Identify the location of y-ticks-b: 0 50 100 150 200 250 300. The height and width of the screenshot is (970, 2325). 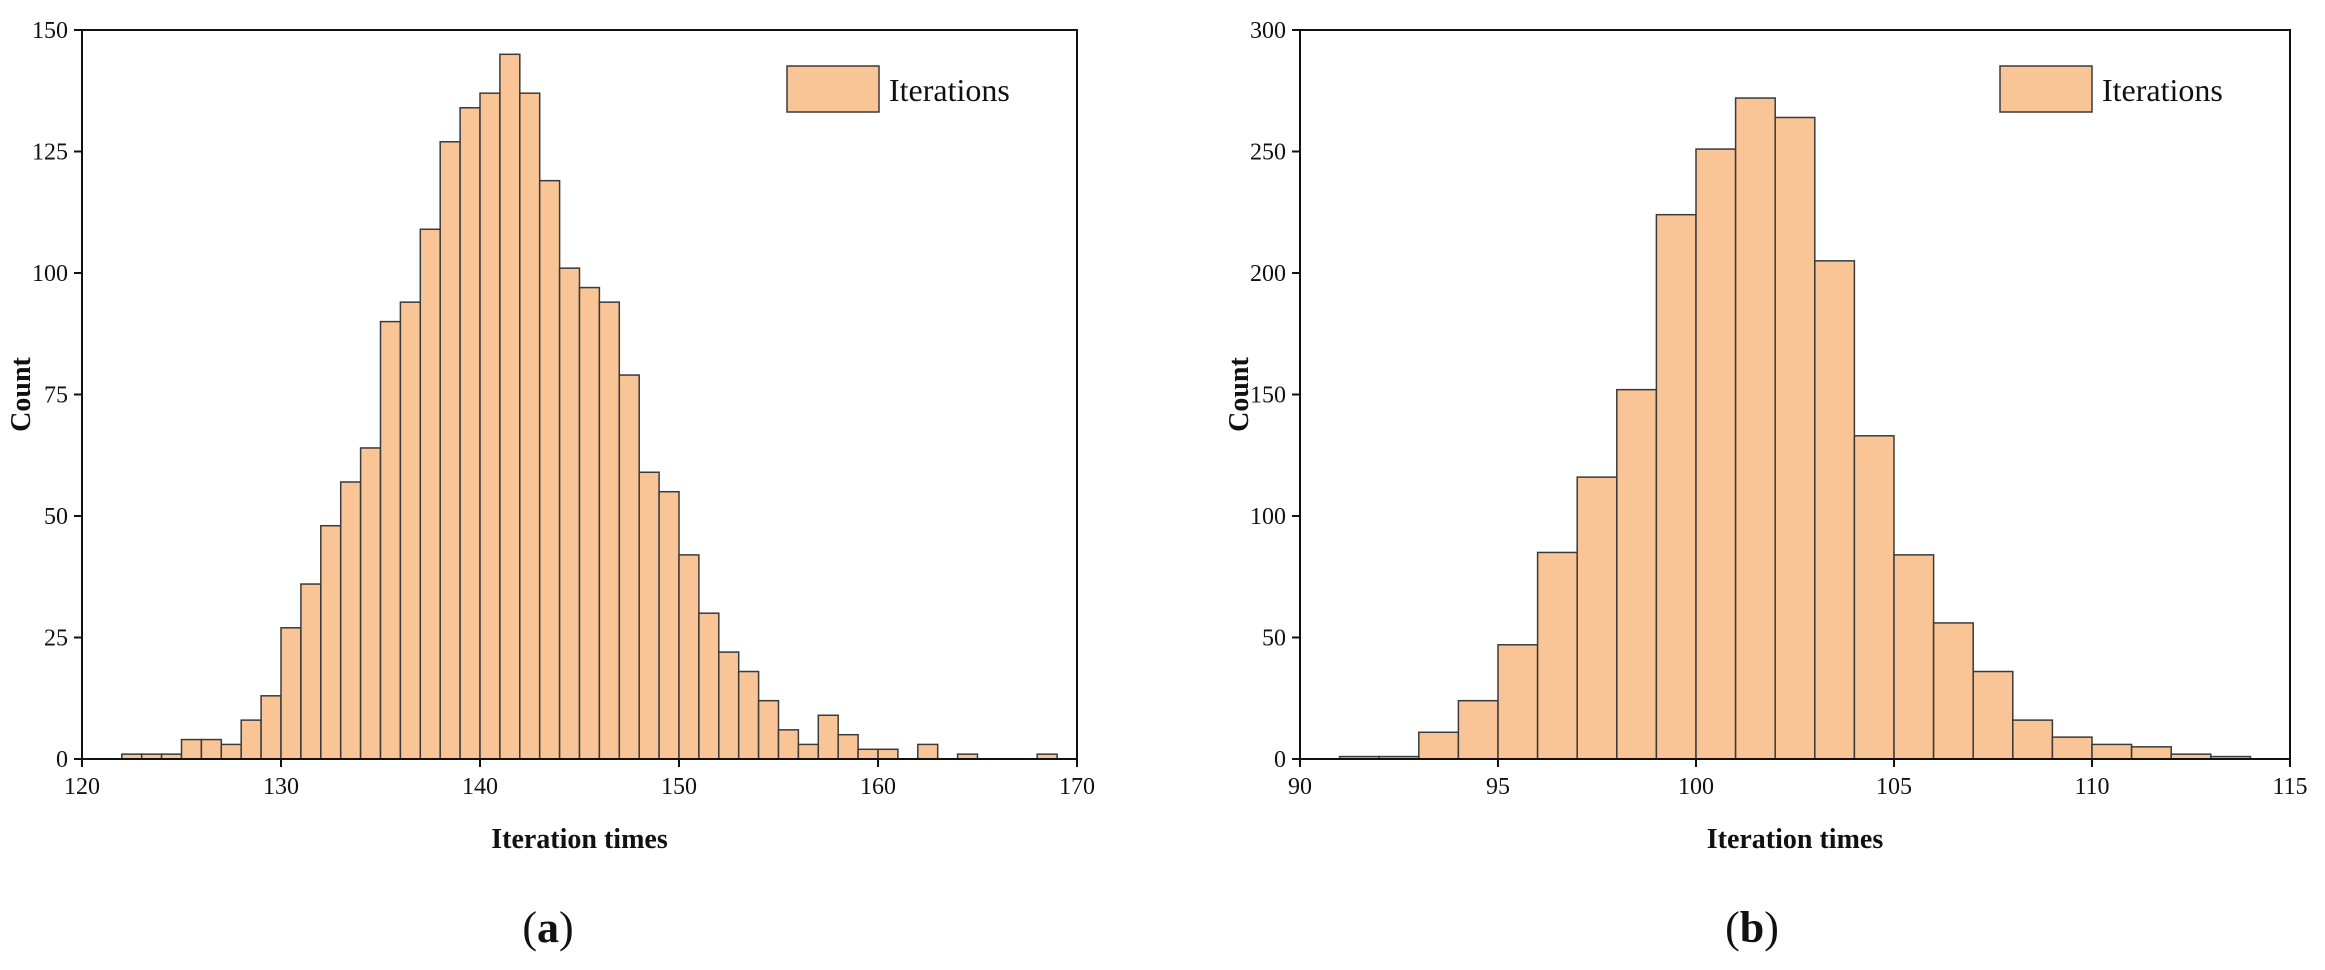
(1275, 395).